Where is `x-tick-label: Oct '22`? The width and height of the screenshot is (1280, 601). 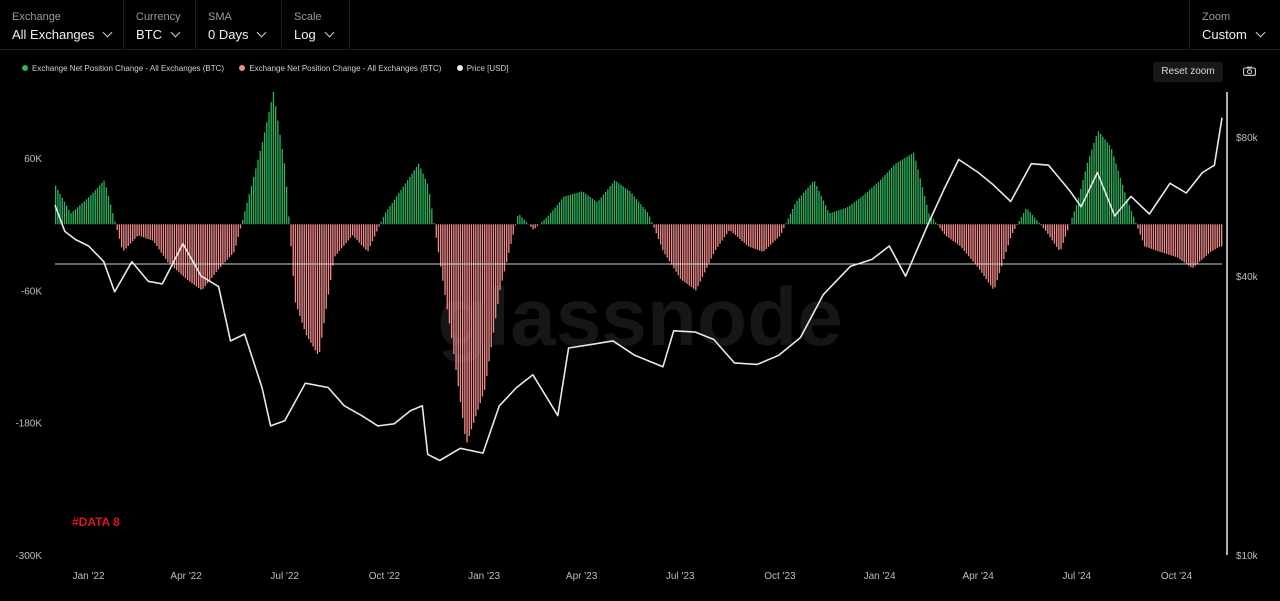
x-tick-label: Oct '22 is located at coordinates (385, 576).